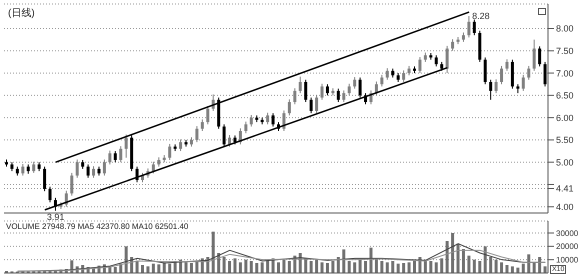 The image size is (578, 279). I want to click on chart-title: VOLUME 27948.79 MA5 42370.80 MA10 62501.40, so click(97, 226).